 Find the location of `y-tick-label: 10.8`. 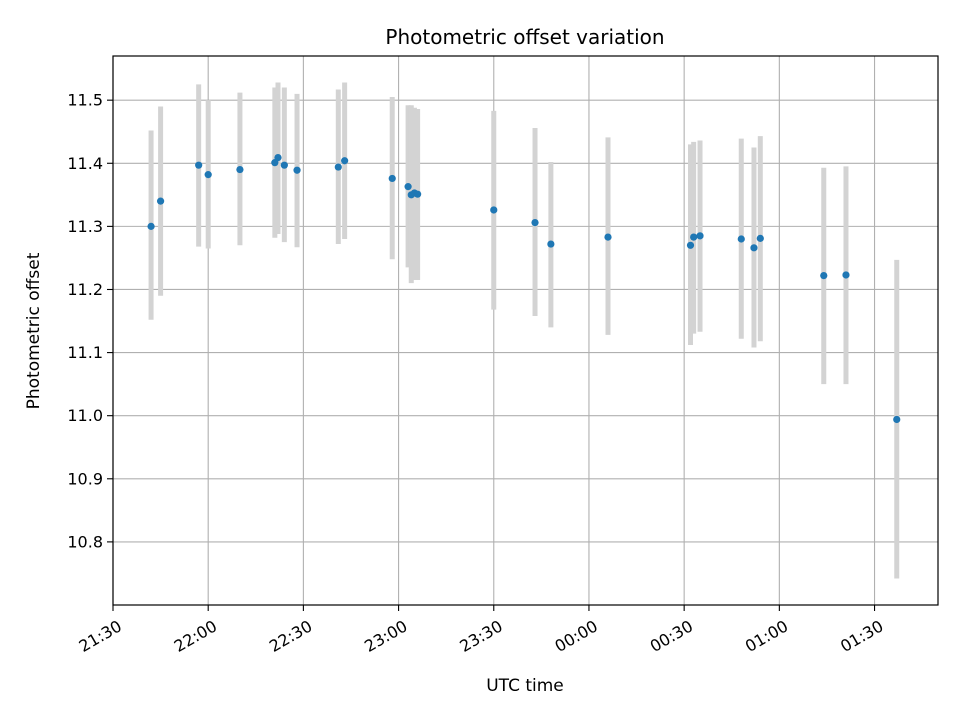

y-tick-label: 10.8 is located at coordinates (85, 541).